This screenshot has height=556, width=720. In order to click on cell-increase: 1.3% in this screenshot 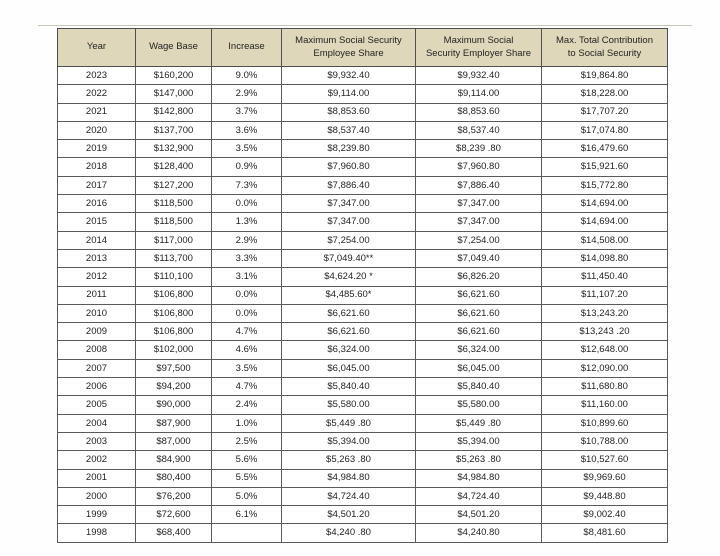, I will do `click(246, 222)`.